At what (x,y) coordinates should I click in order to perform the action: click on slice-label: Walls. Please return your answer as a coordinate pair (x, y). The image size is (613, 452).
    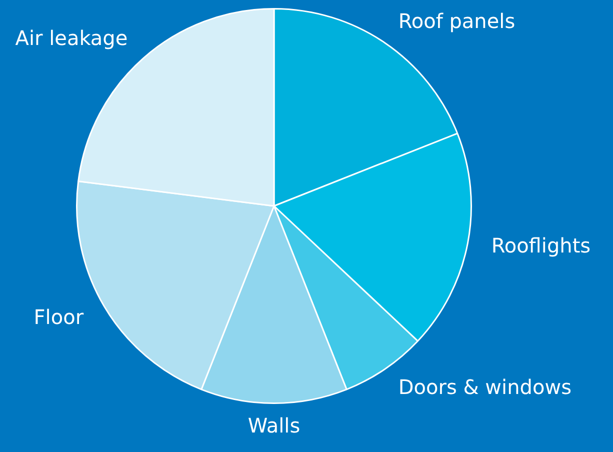
    Looking at the image, I should click on (274, 425).